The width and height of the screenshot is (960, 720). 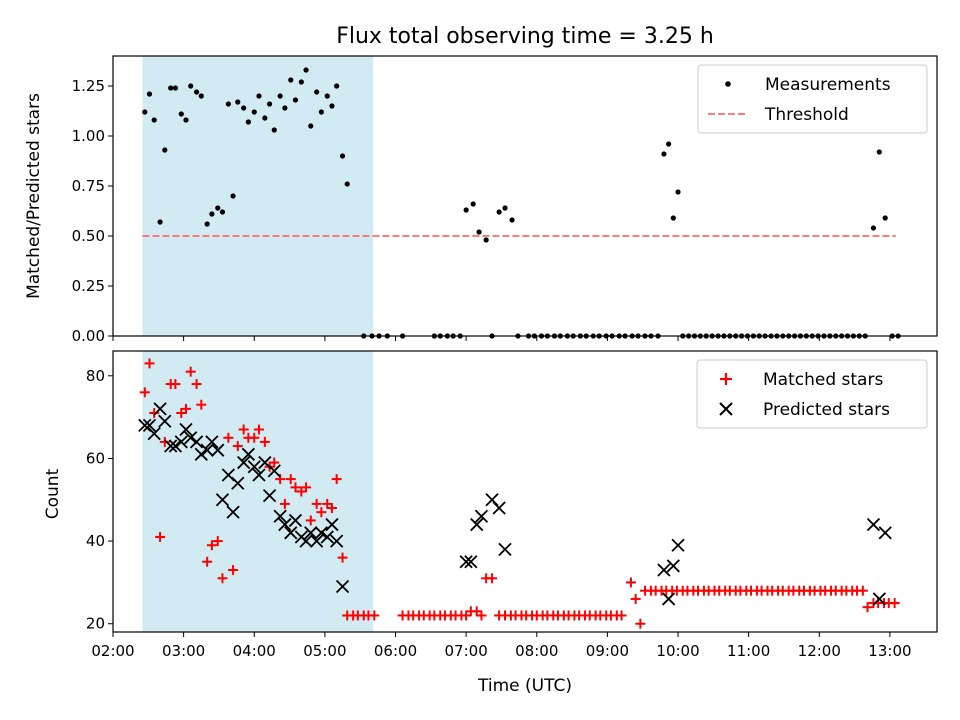 I want to click on x-tick-label: 12:00, so click(x=819, y=651).